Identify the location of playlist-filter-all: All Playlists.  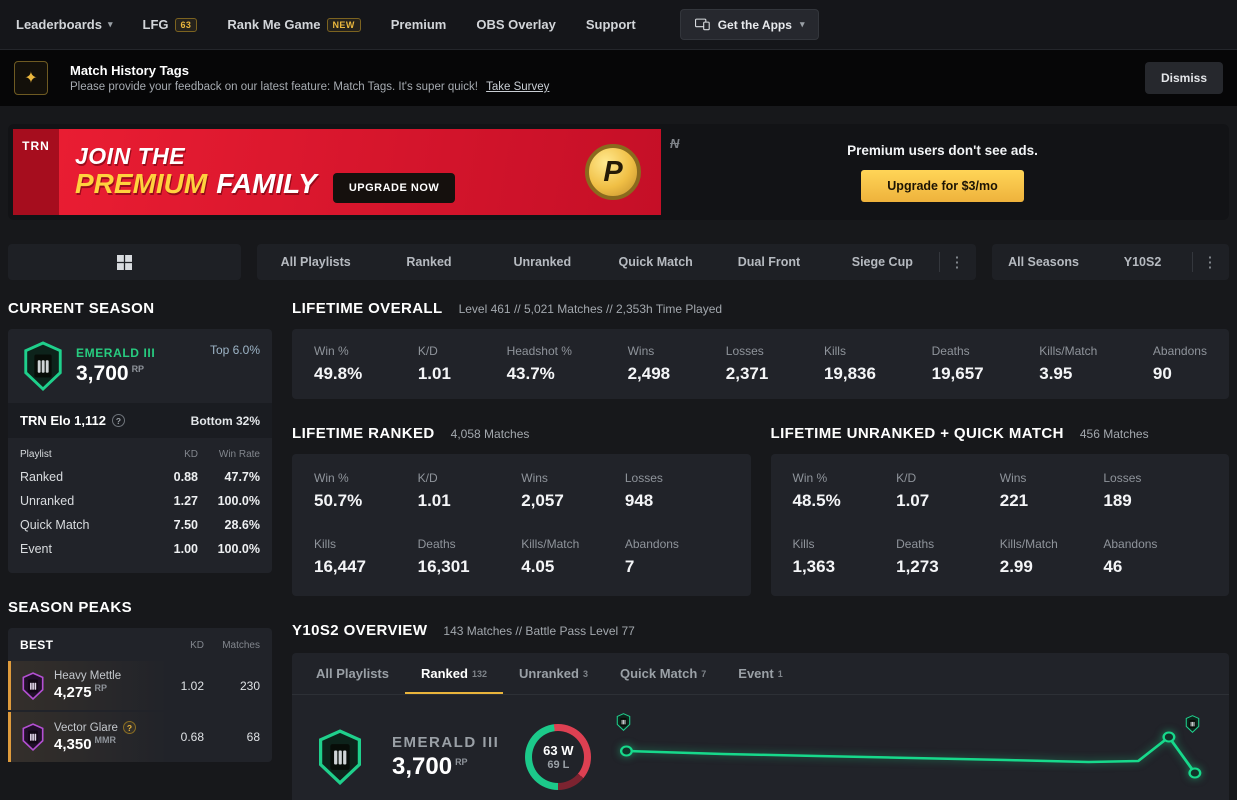
(315, 262).